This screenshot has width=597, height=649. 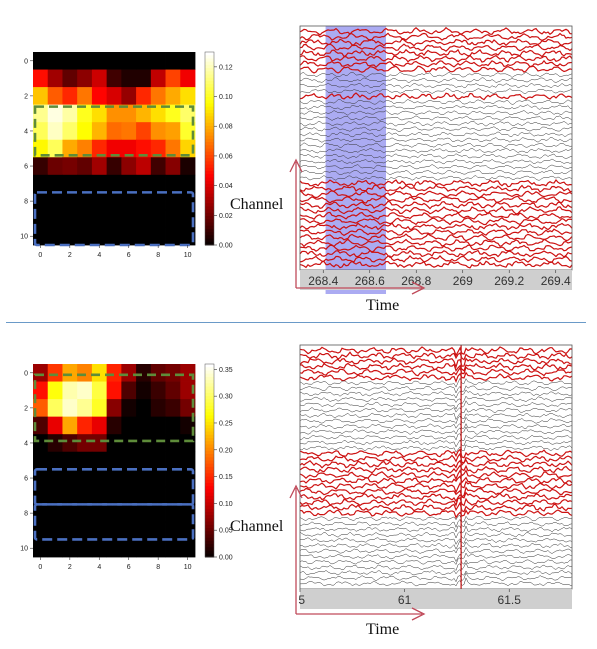 I want to click on eeg-x-tick: 269.4, so click(x=556, y=281).